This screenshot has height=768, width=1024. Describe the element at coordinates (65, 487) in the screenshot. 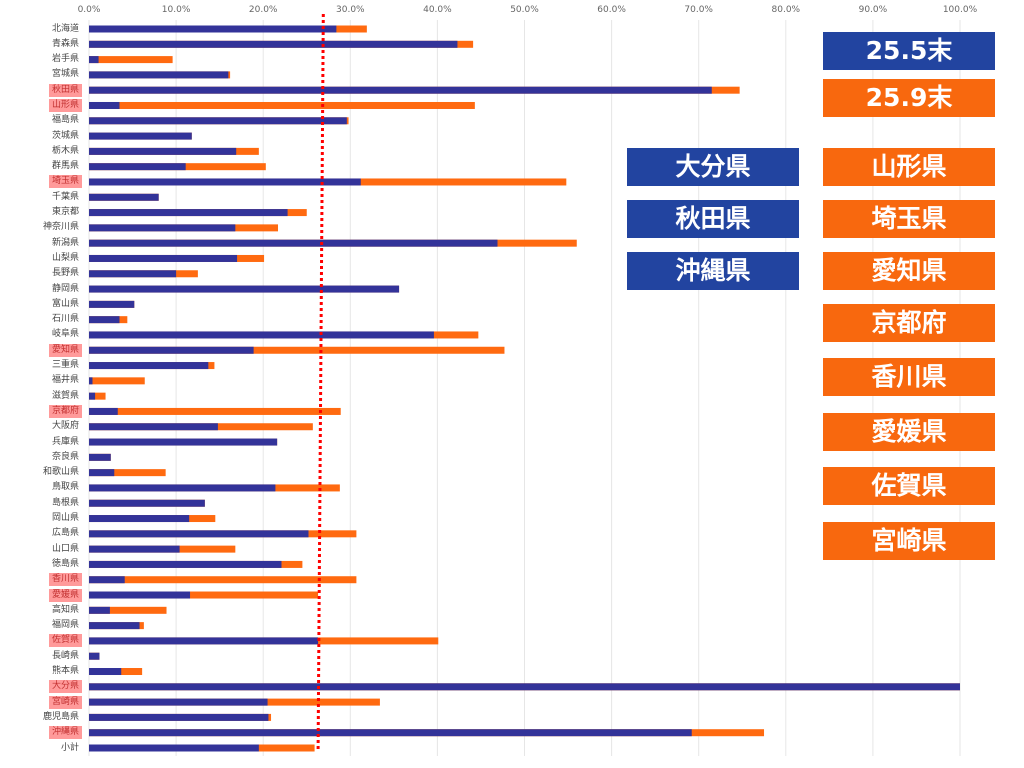

I see `category-label: 鳥取県` at that location.